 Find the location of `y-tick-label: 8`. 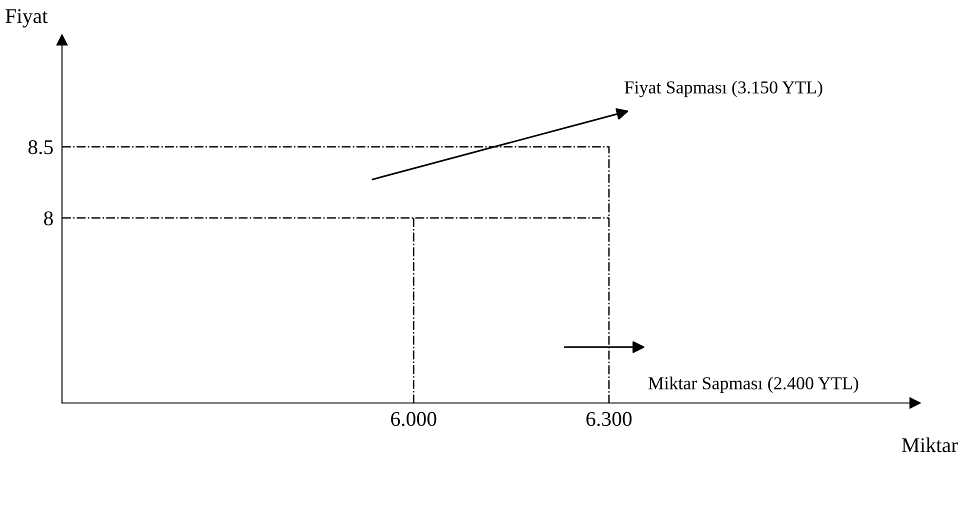

y-tick-label: 8 is located at coordinates (48, 218).